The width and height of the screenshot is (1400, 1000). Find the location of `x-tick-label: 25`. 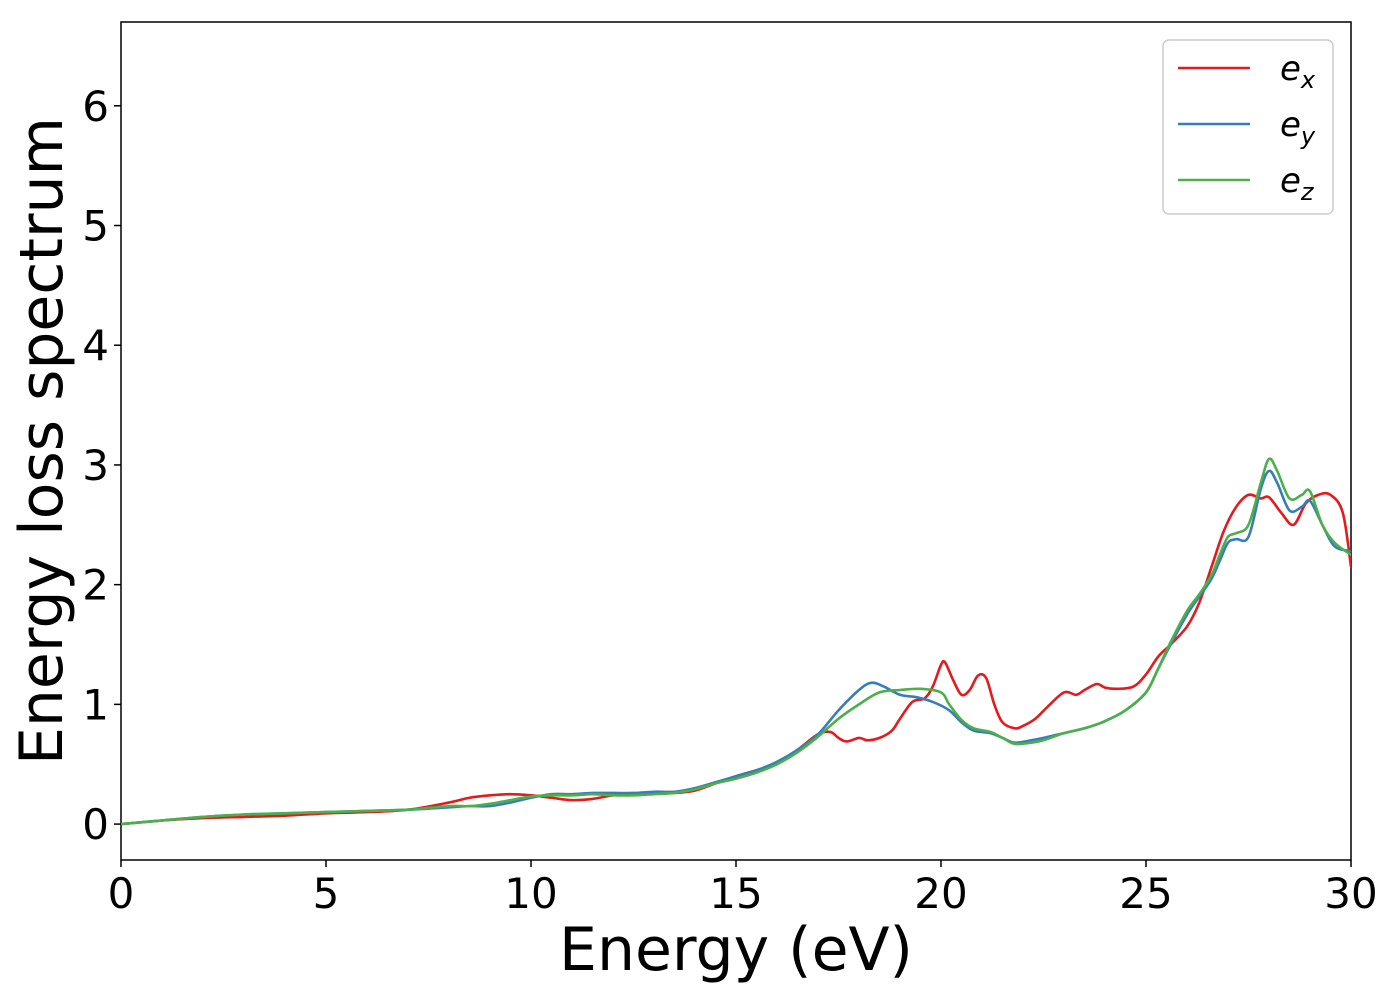

x-tick-label: 25 is located at coordinates (1145, 893).